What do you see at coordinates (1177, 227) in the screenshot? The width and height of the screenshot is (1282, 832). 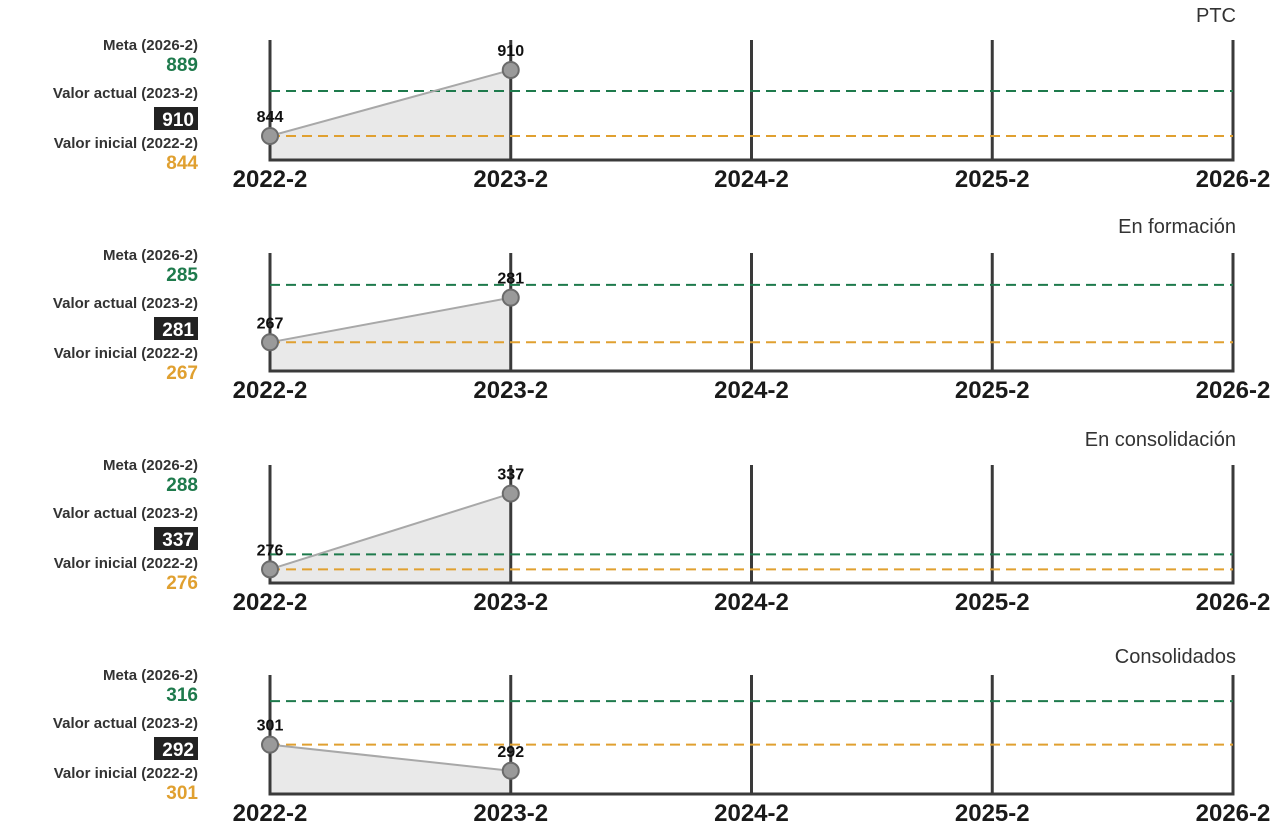 I see `panel-title: En formación` at bounding box center [1177, 227].